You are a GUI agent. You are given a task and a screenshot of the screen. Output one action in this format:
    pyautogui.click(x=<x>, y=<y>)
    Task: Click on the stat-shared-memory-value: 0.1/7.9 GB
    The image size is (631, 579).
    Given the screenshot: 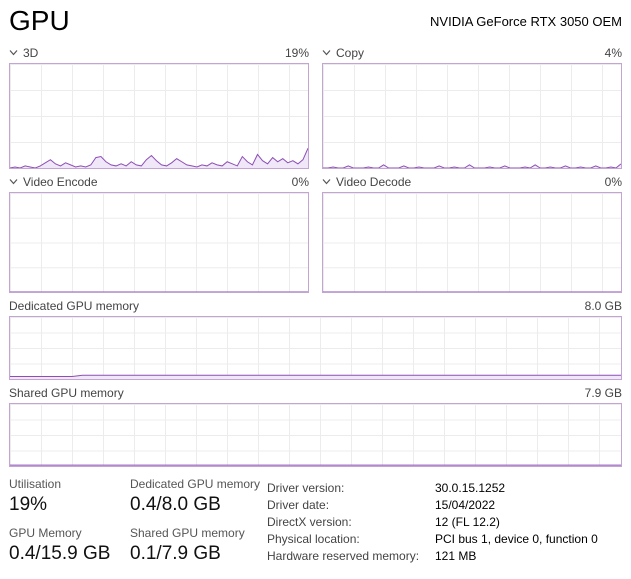 What is the action you would take?
    pyautogui.click(x=175, y=553)
    